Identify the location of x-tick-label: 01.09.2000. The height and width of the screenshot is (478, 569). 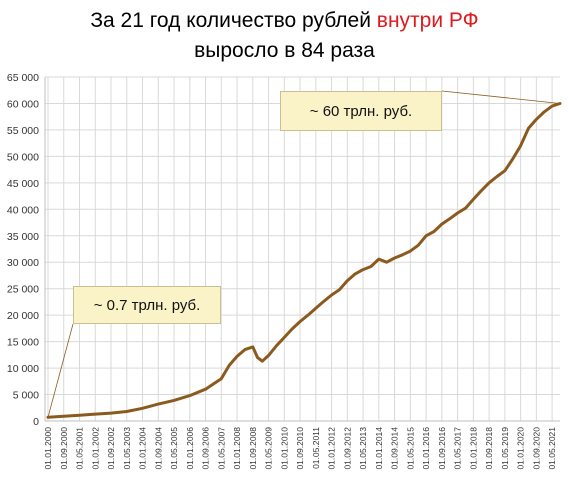
(64, 448).